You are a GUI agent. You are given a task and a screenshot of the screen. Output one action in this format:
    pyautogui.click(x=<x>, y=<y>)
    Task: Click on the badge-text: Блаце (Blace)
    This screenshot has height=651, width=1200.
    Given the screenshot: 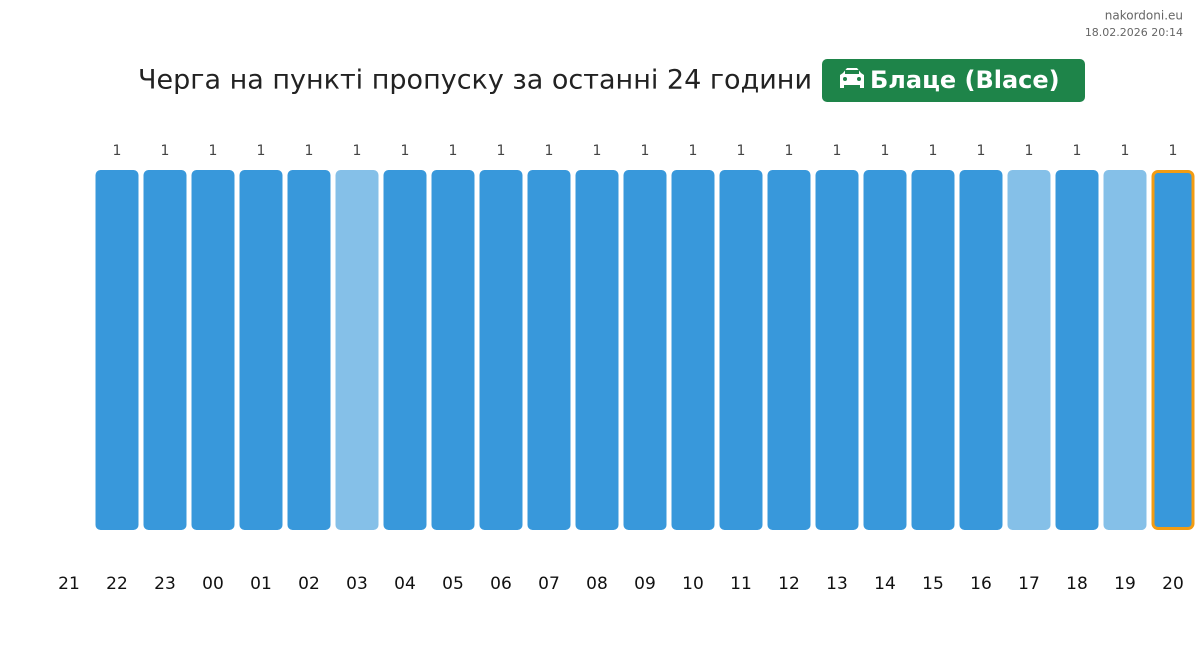 What is the action you would take?
    pyautogui.click(x=965, y=80)
    